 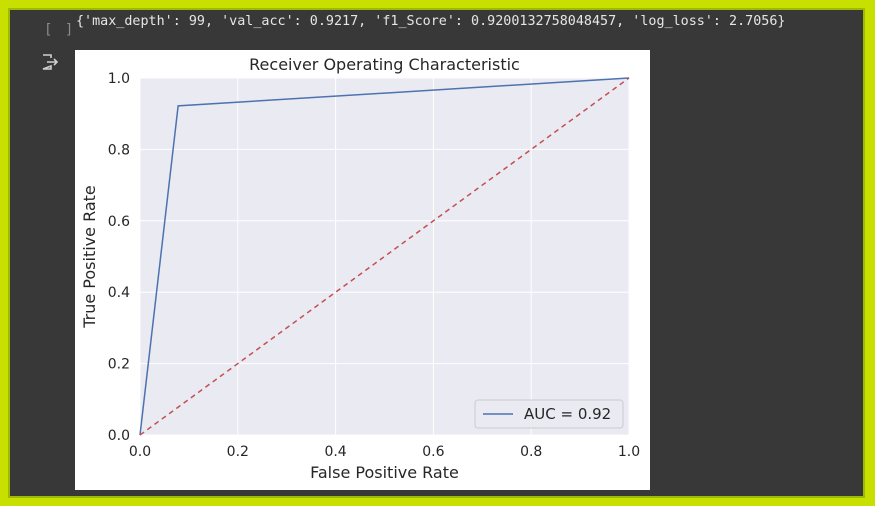 I want to click on legend: AUC = 0.92, so click(x=549, y=414).